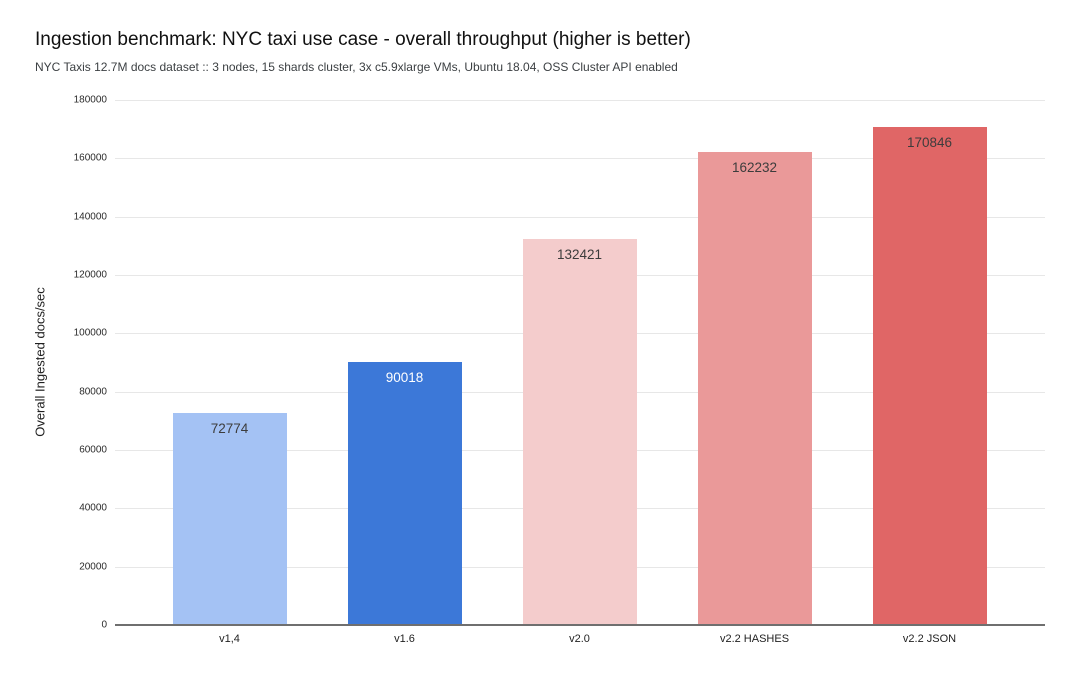  What do you see at coordinates (754, 167) in the screenshot?
I see `bar-value-label: 162232` at bounding box center [754, 167].